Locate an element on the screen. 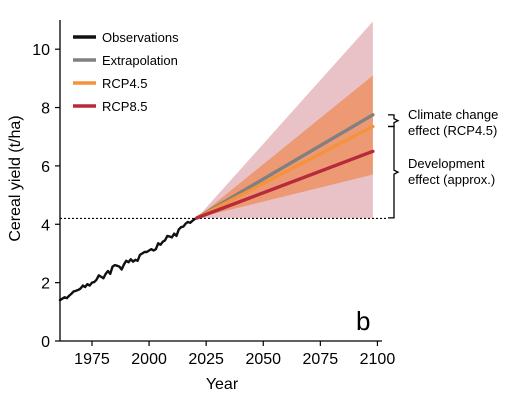  series-line-observations is located at coordinates (128, 259).